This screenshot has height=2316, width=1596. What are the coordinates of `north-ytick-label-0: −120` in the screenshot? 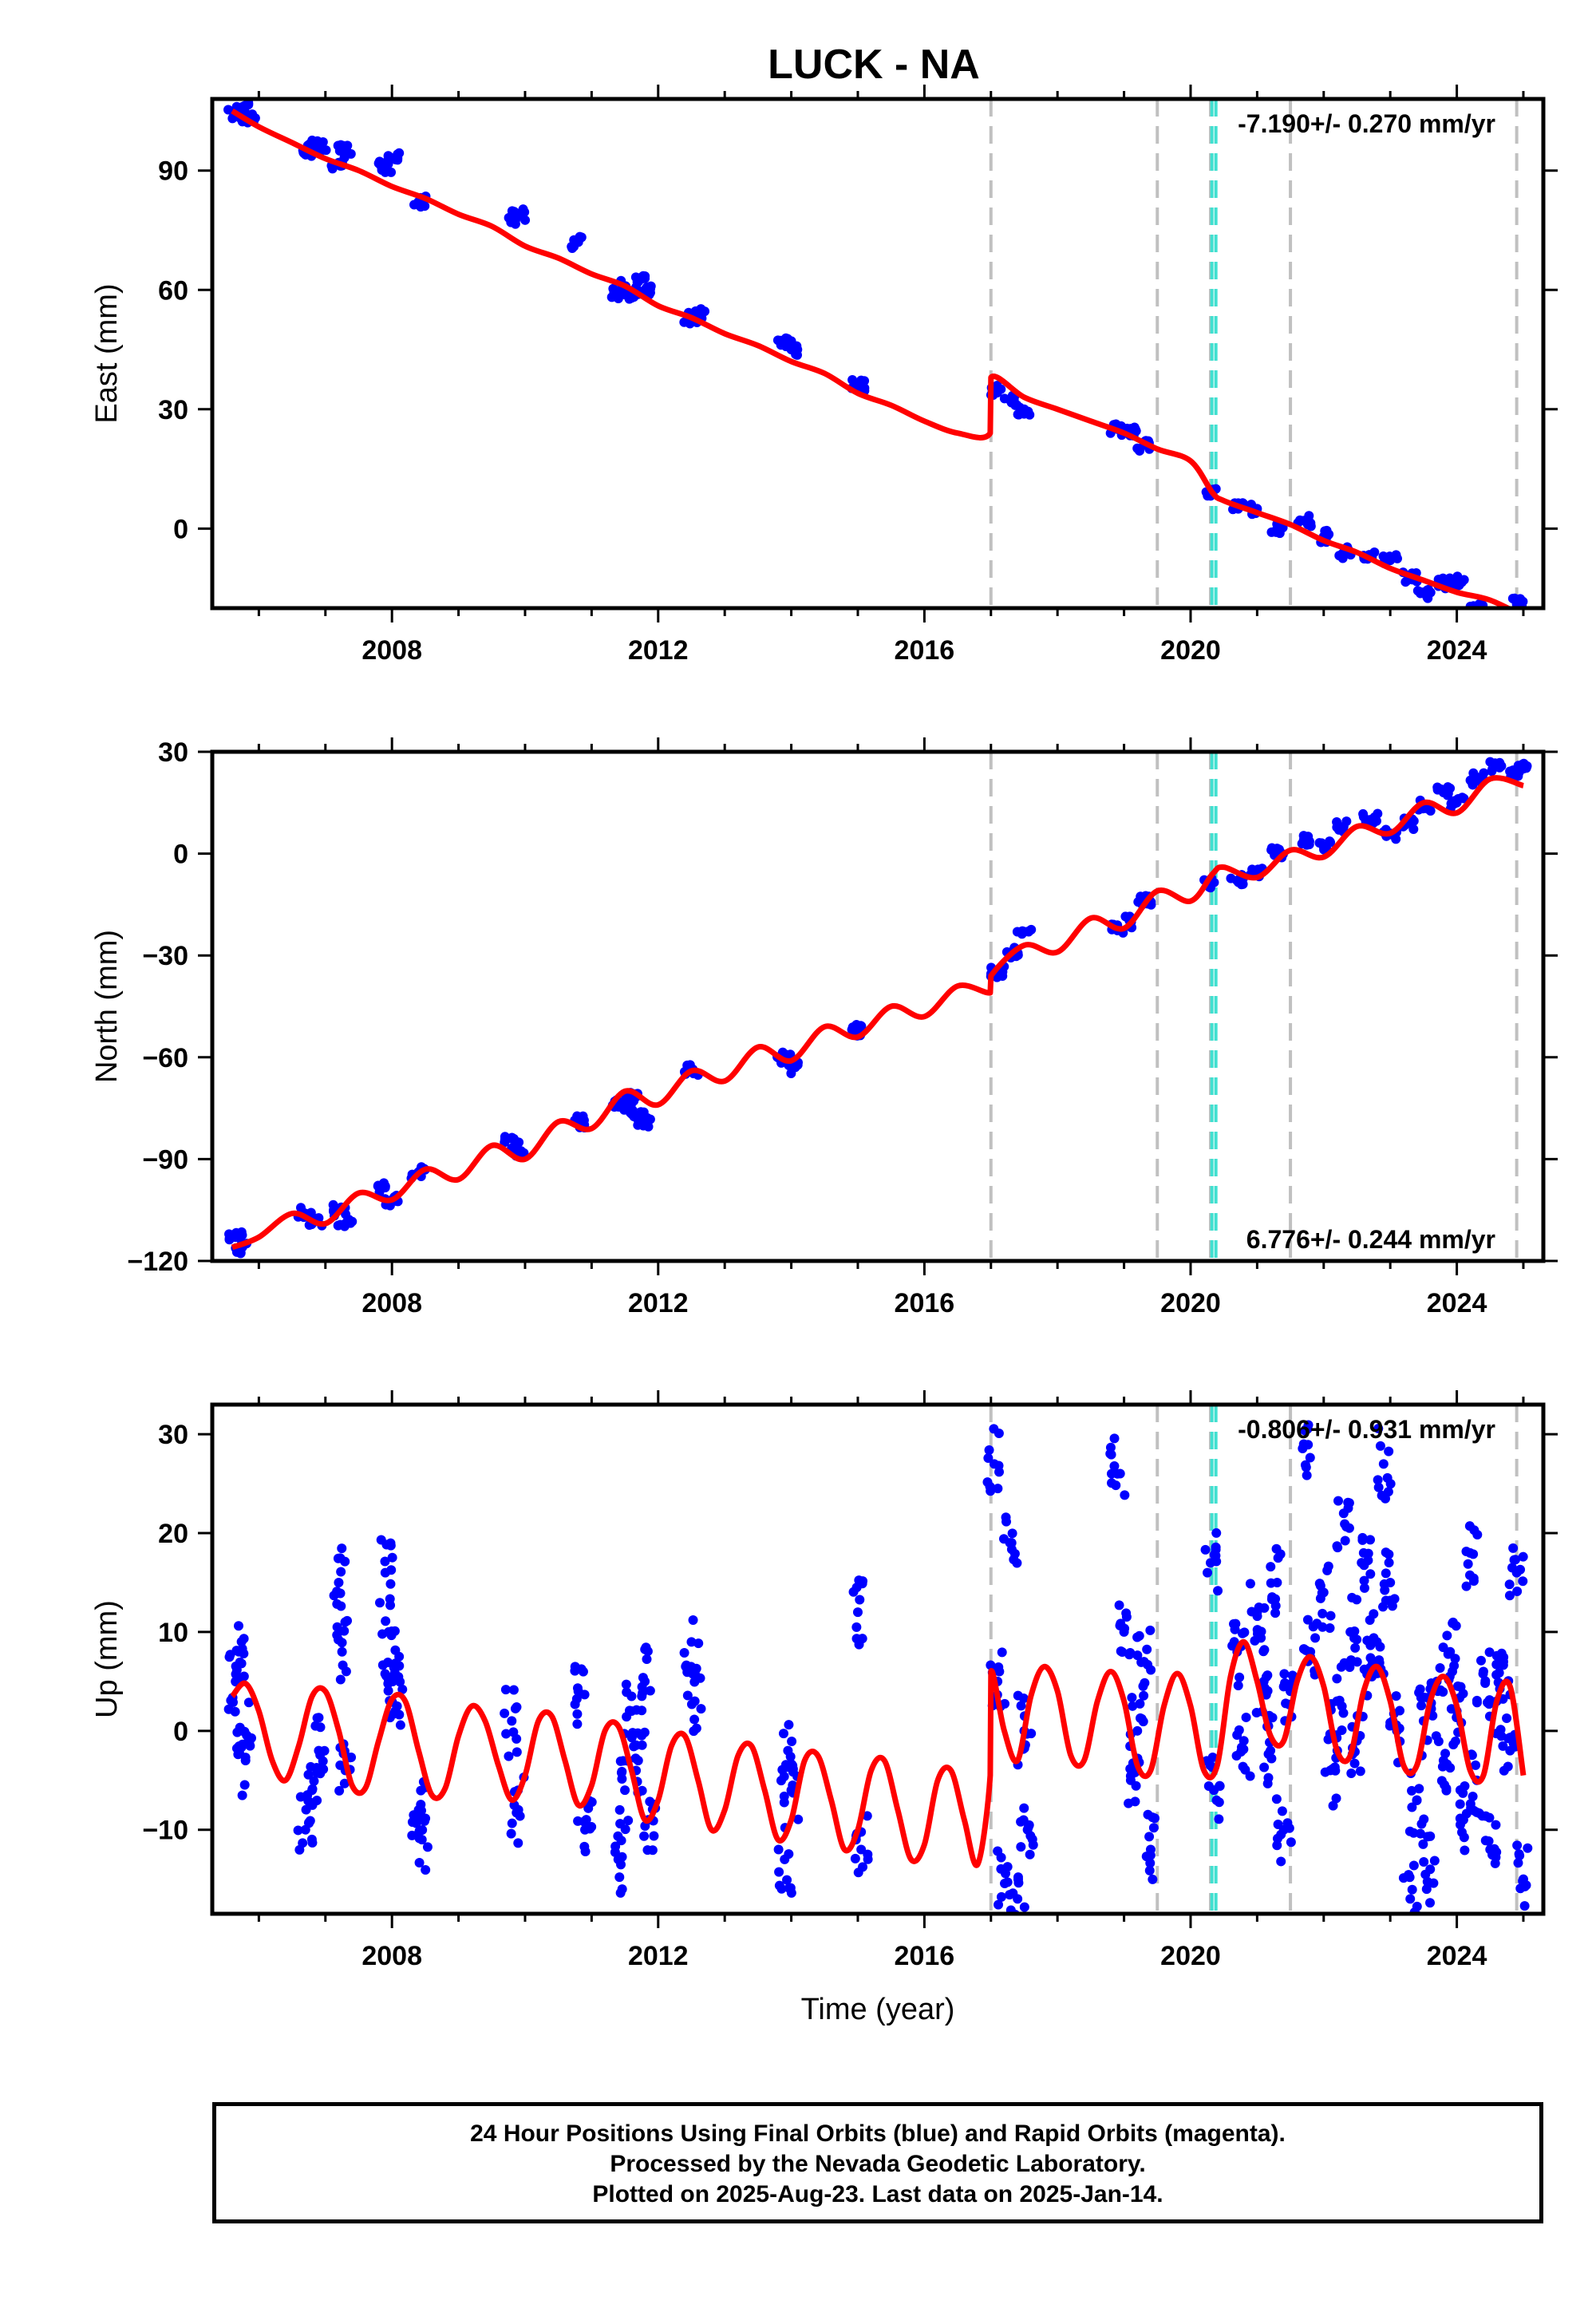 It's located at (157, 1262).